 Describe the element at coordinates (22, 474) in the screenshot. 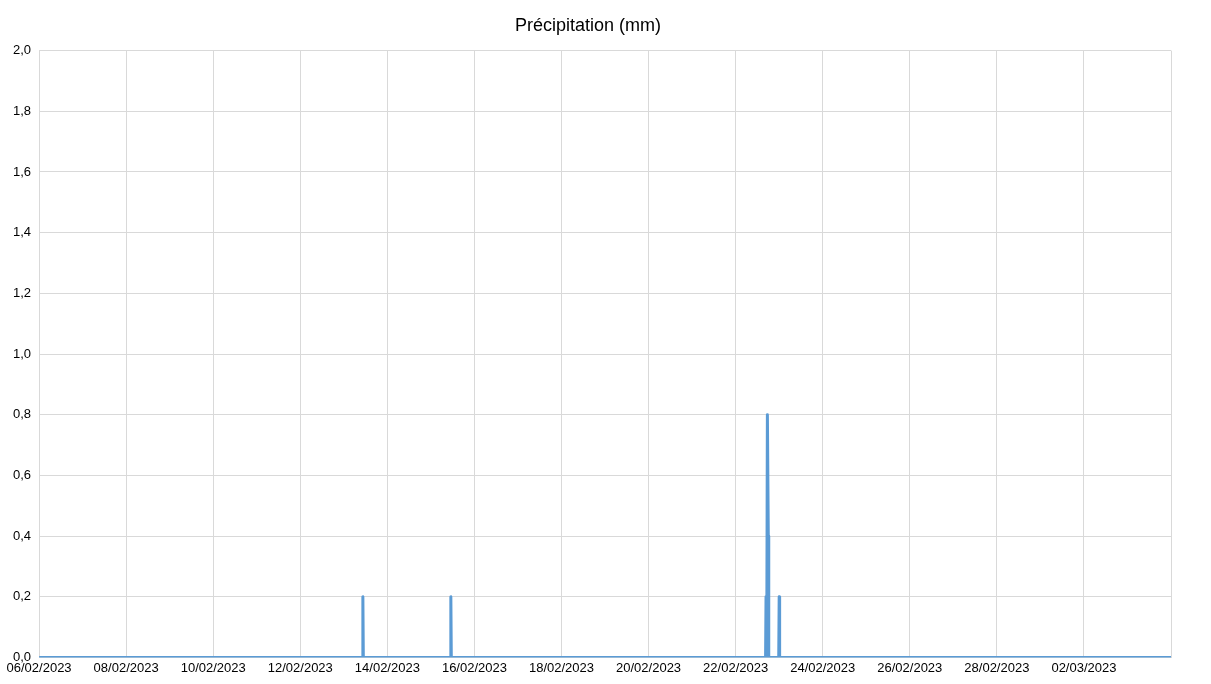

I see `y-tick-label: 0,6` at that location.